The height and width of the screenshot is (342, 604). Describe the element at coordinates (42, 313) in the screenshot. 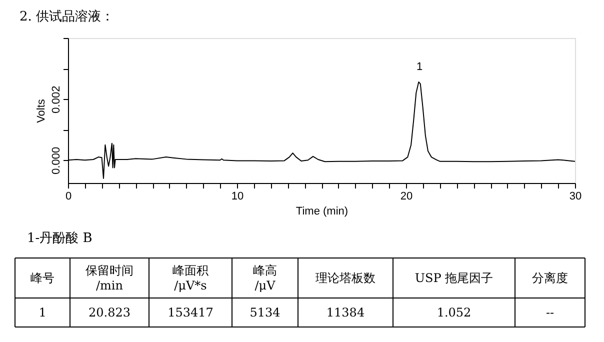

I see `text: 1` at that location.